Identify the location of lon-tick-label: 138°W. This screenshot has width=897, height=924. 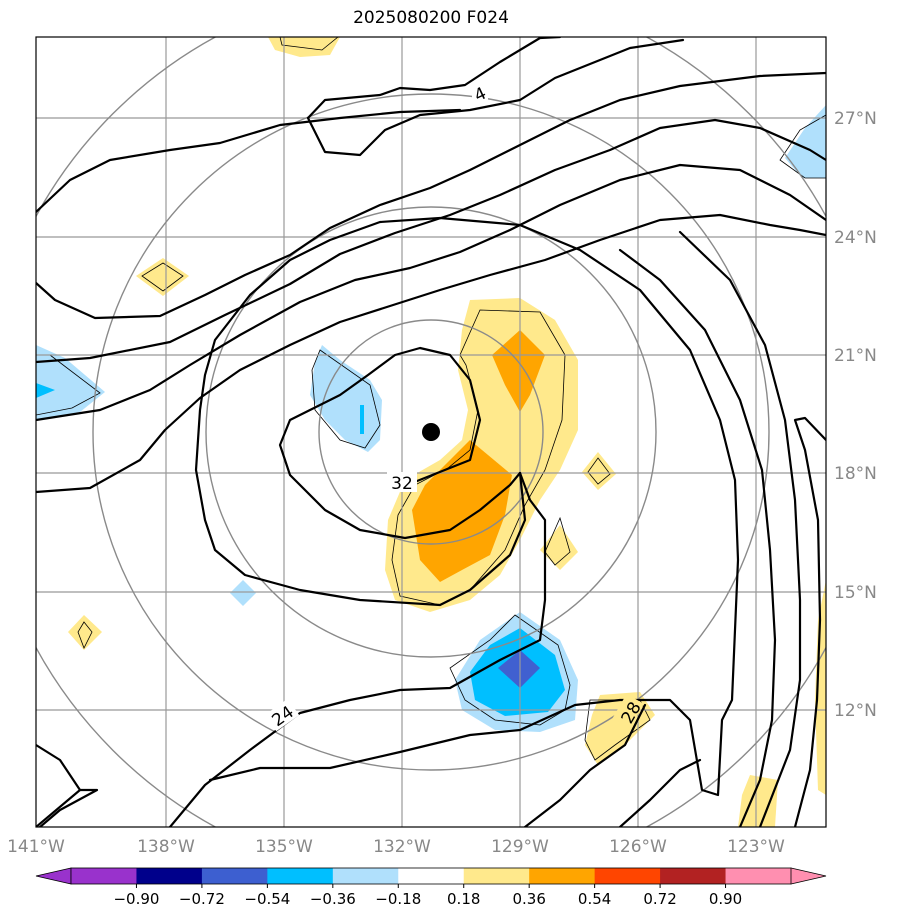
(166, 847).